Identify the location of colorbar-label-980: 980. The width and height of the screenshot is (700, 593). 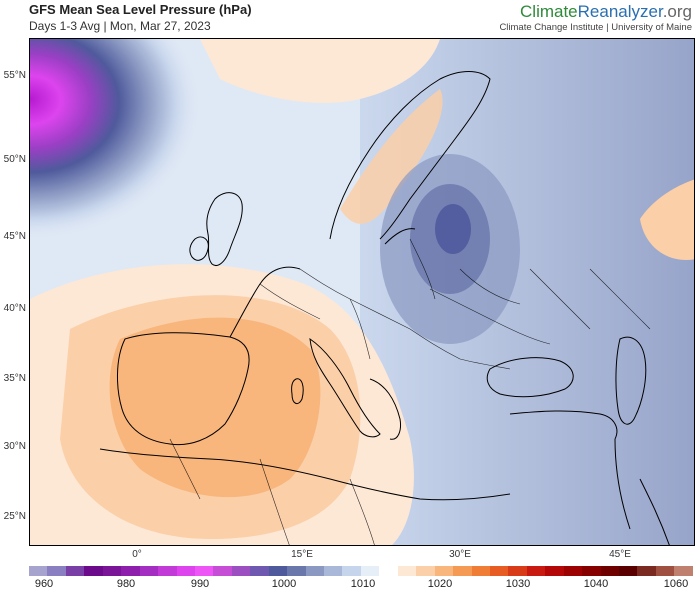
(126, 584).